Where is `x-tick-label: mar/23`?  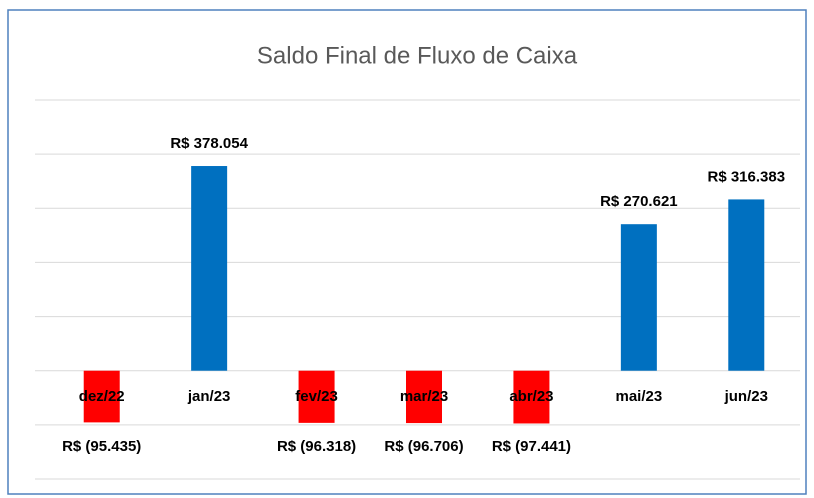 x-tick-label: mar/23 is located at coordinates (424, 396).